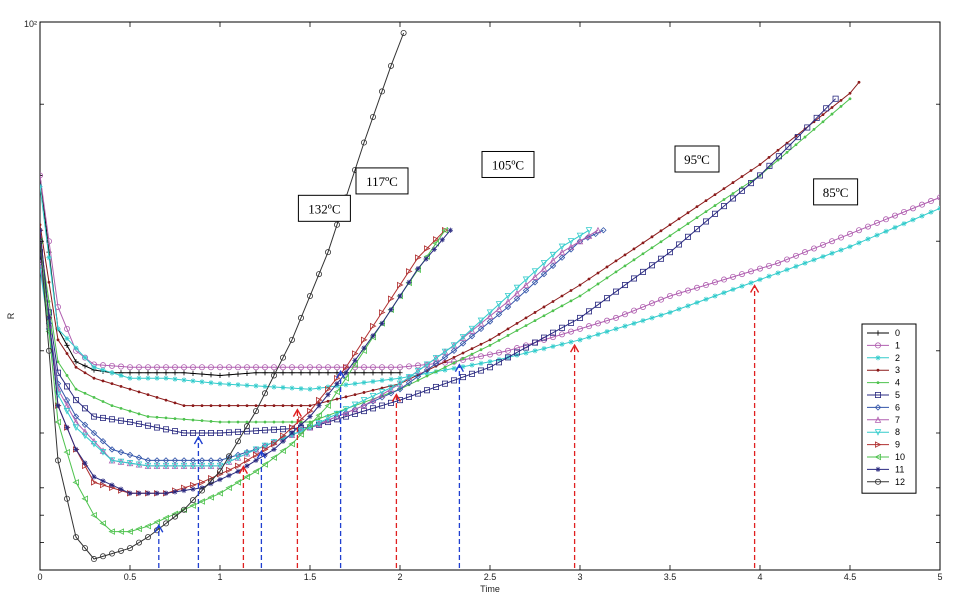 The height and width of the screenshot is (606, 957). Describe the element at coordinates (159, 528) in the screenshot. I see `arrow-head` at that location.